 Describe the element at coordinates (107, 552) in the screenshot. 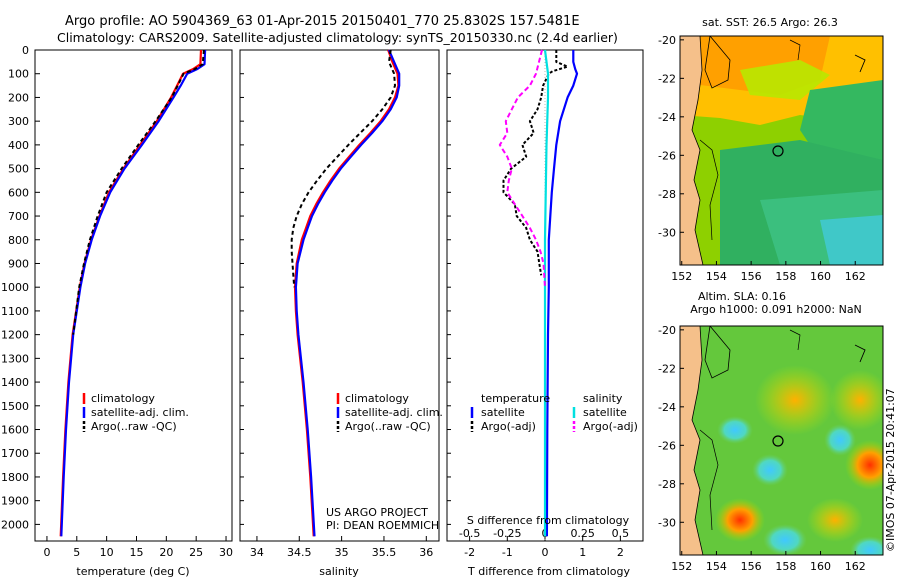

I see `x-tick-label: 10` at that location.